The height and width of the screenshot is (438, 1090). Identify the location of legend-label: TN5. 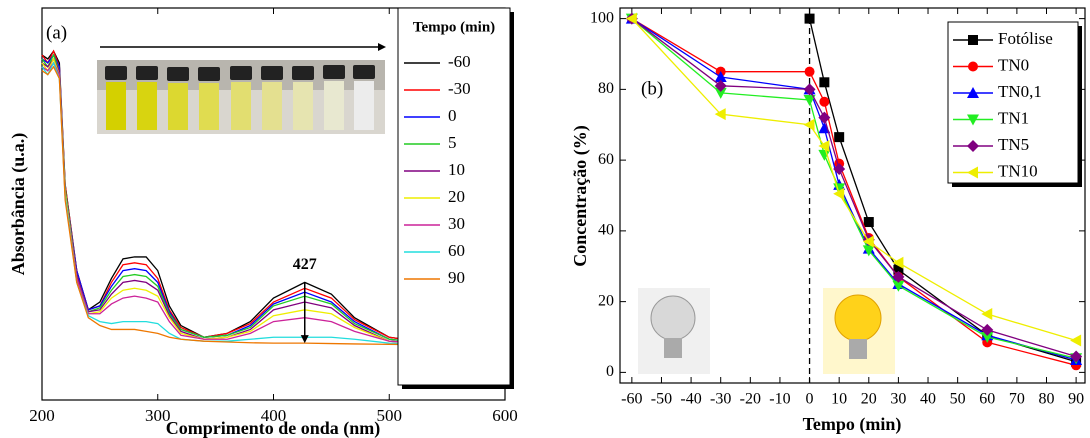
(1013, 144).